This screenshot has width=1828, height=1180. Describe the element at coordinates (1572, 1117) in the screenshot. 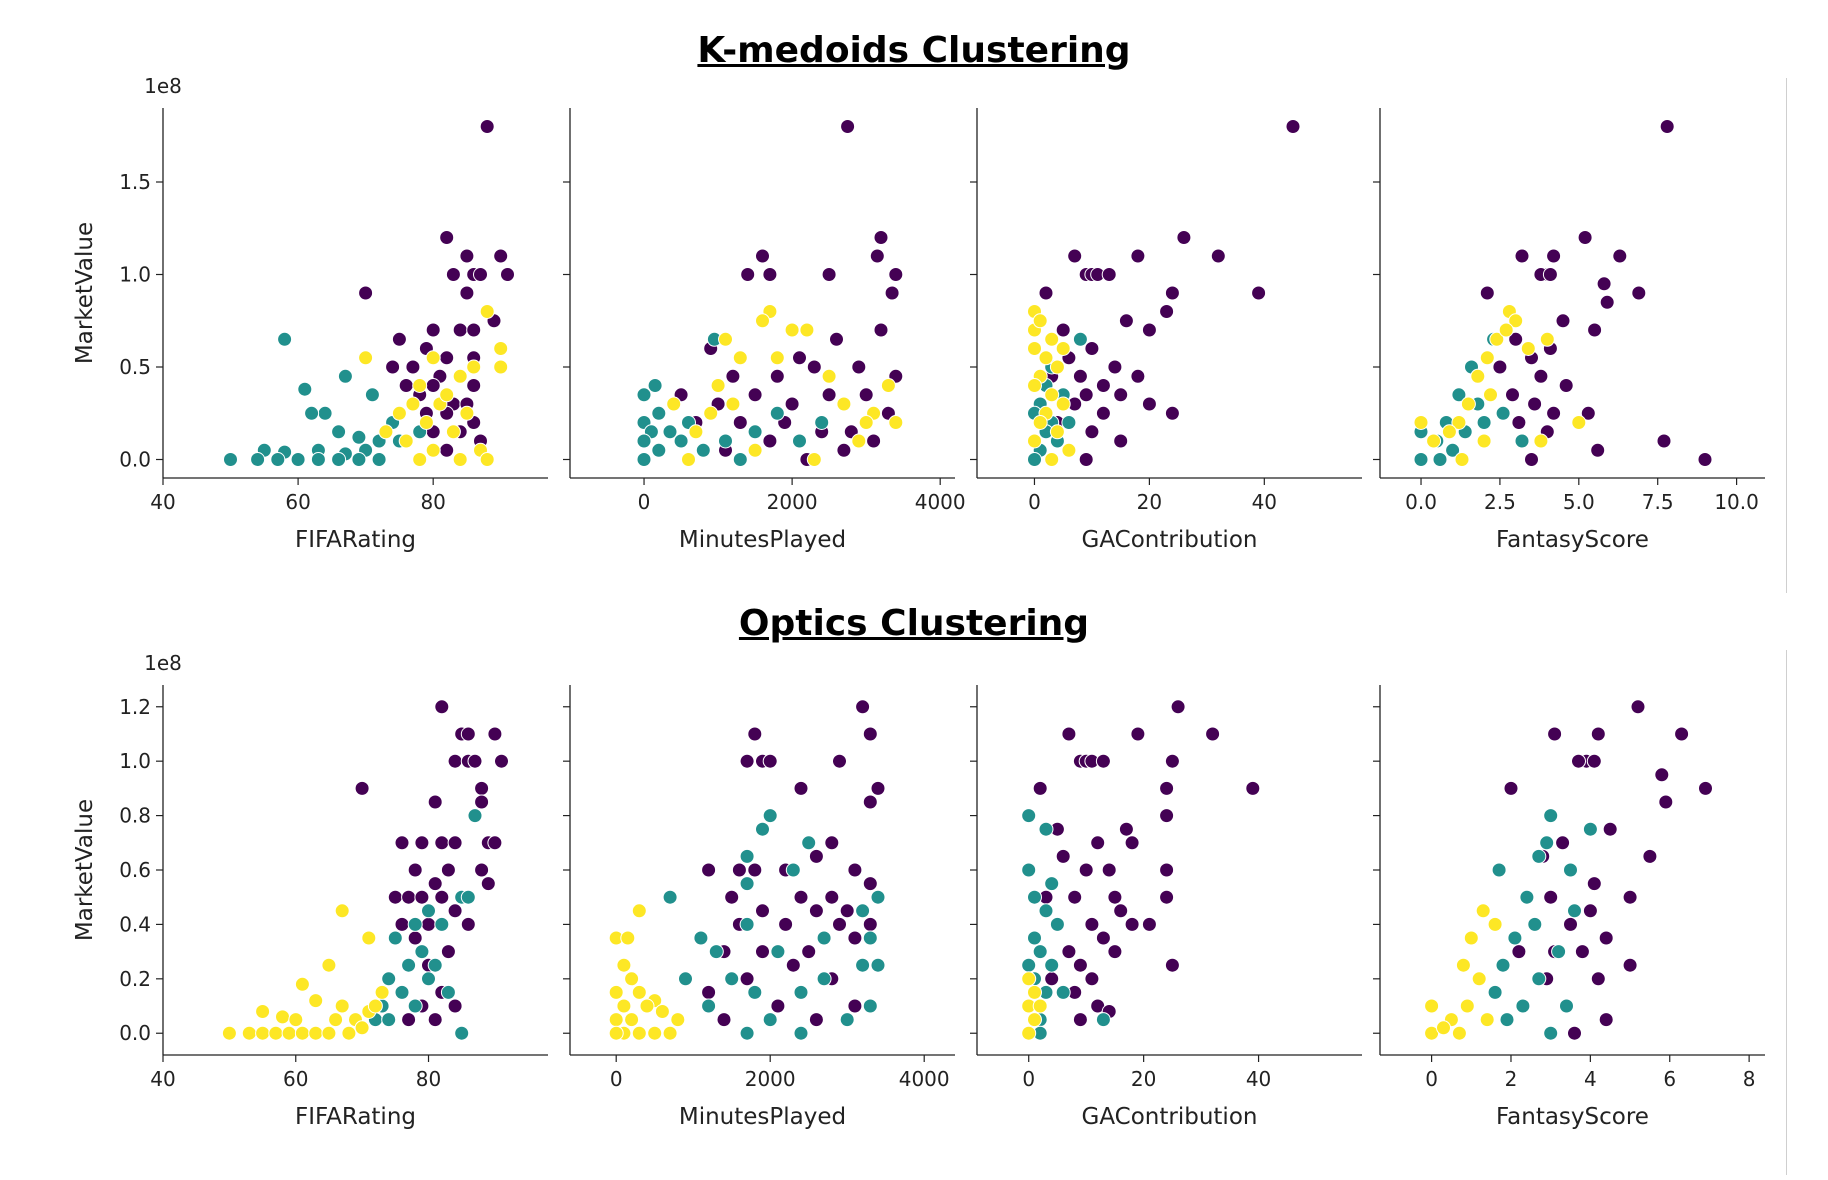

I see `x-axis-label: FantasyScore` at that location.